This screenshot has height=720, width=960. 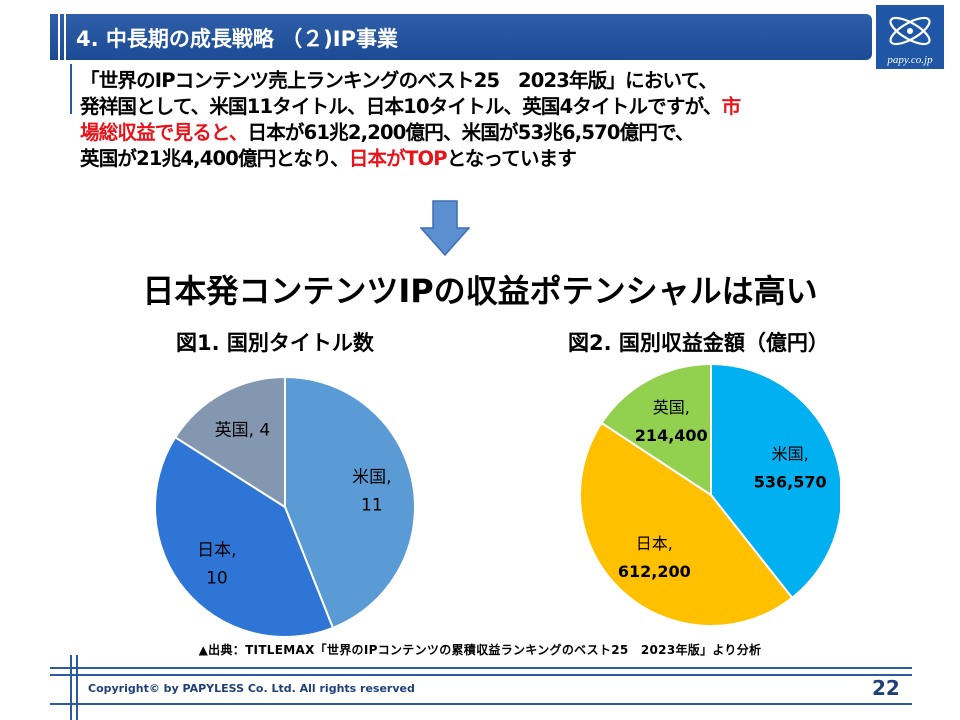 What do you see at coordinates (237, 39) in the screenshot?
I see `page-title: 4. 中長期の成長戦略 （２)IP事業` at bounding box center [237, 39].